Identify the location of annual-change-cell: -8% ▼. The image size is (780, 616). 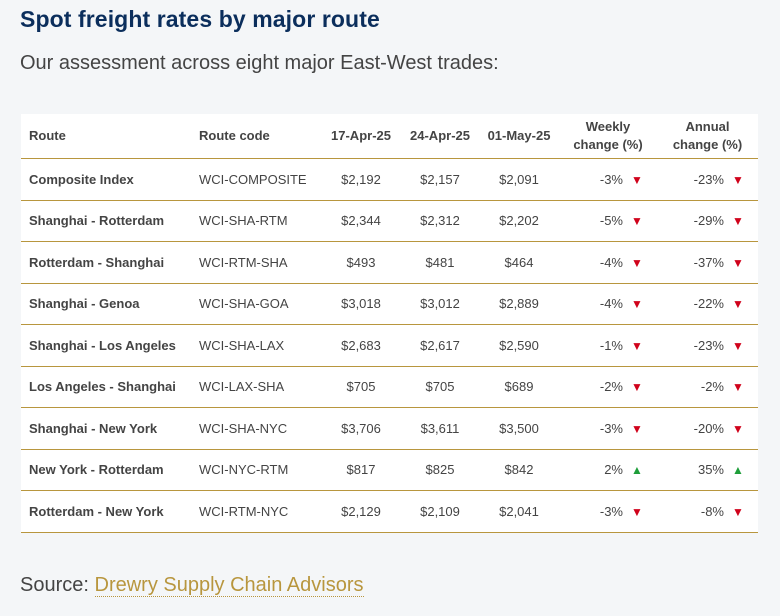
(707, 511).